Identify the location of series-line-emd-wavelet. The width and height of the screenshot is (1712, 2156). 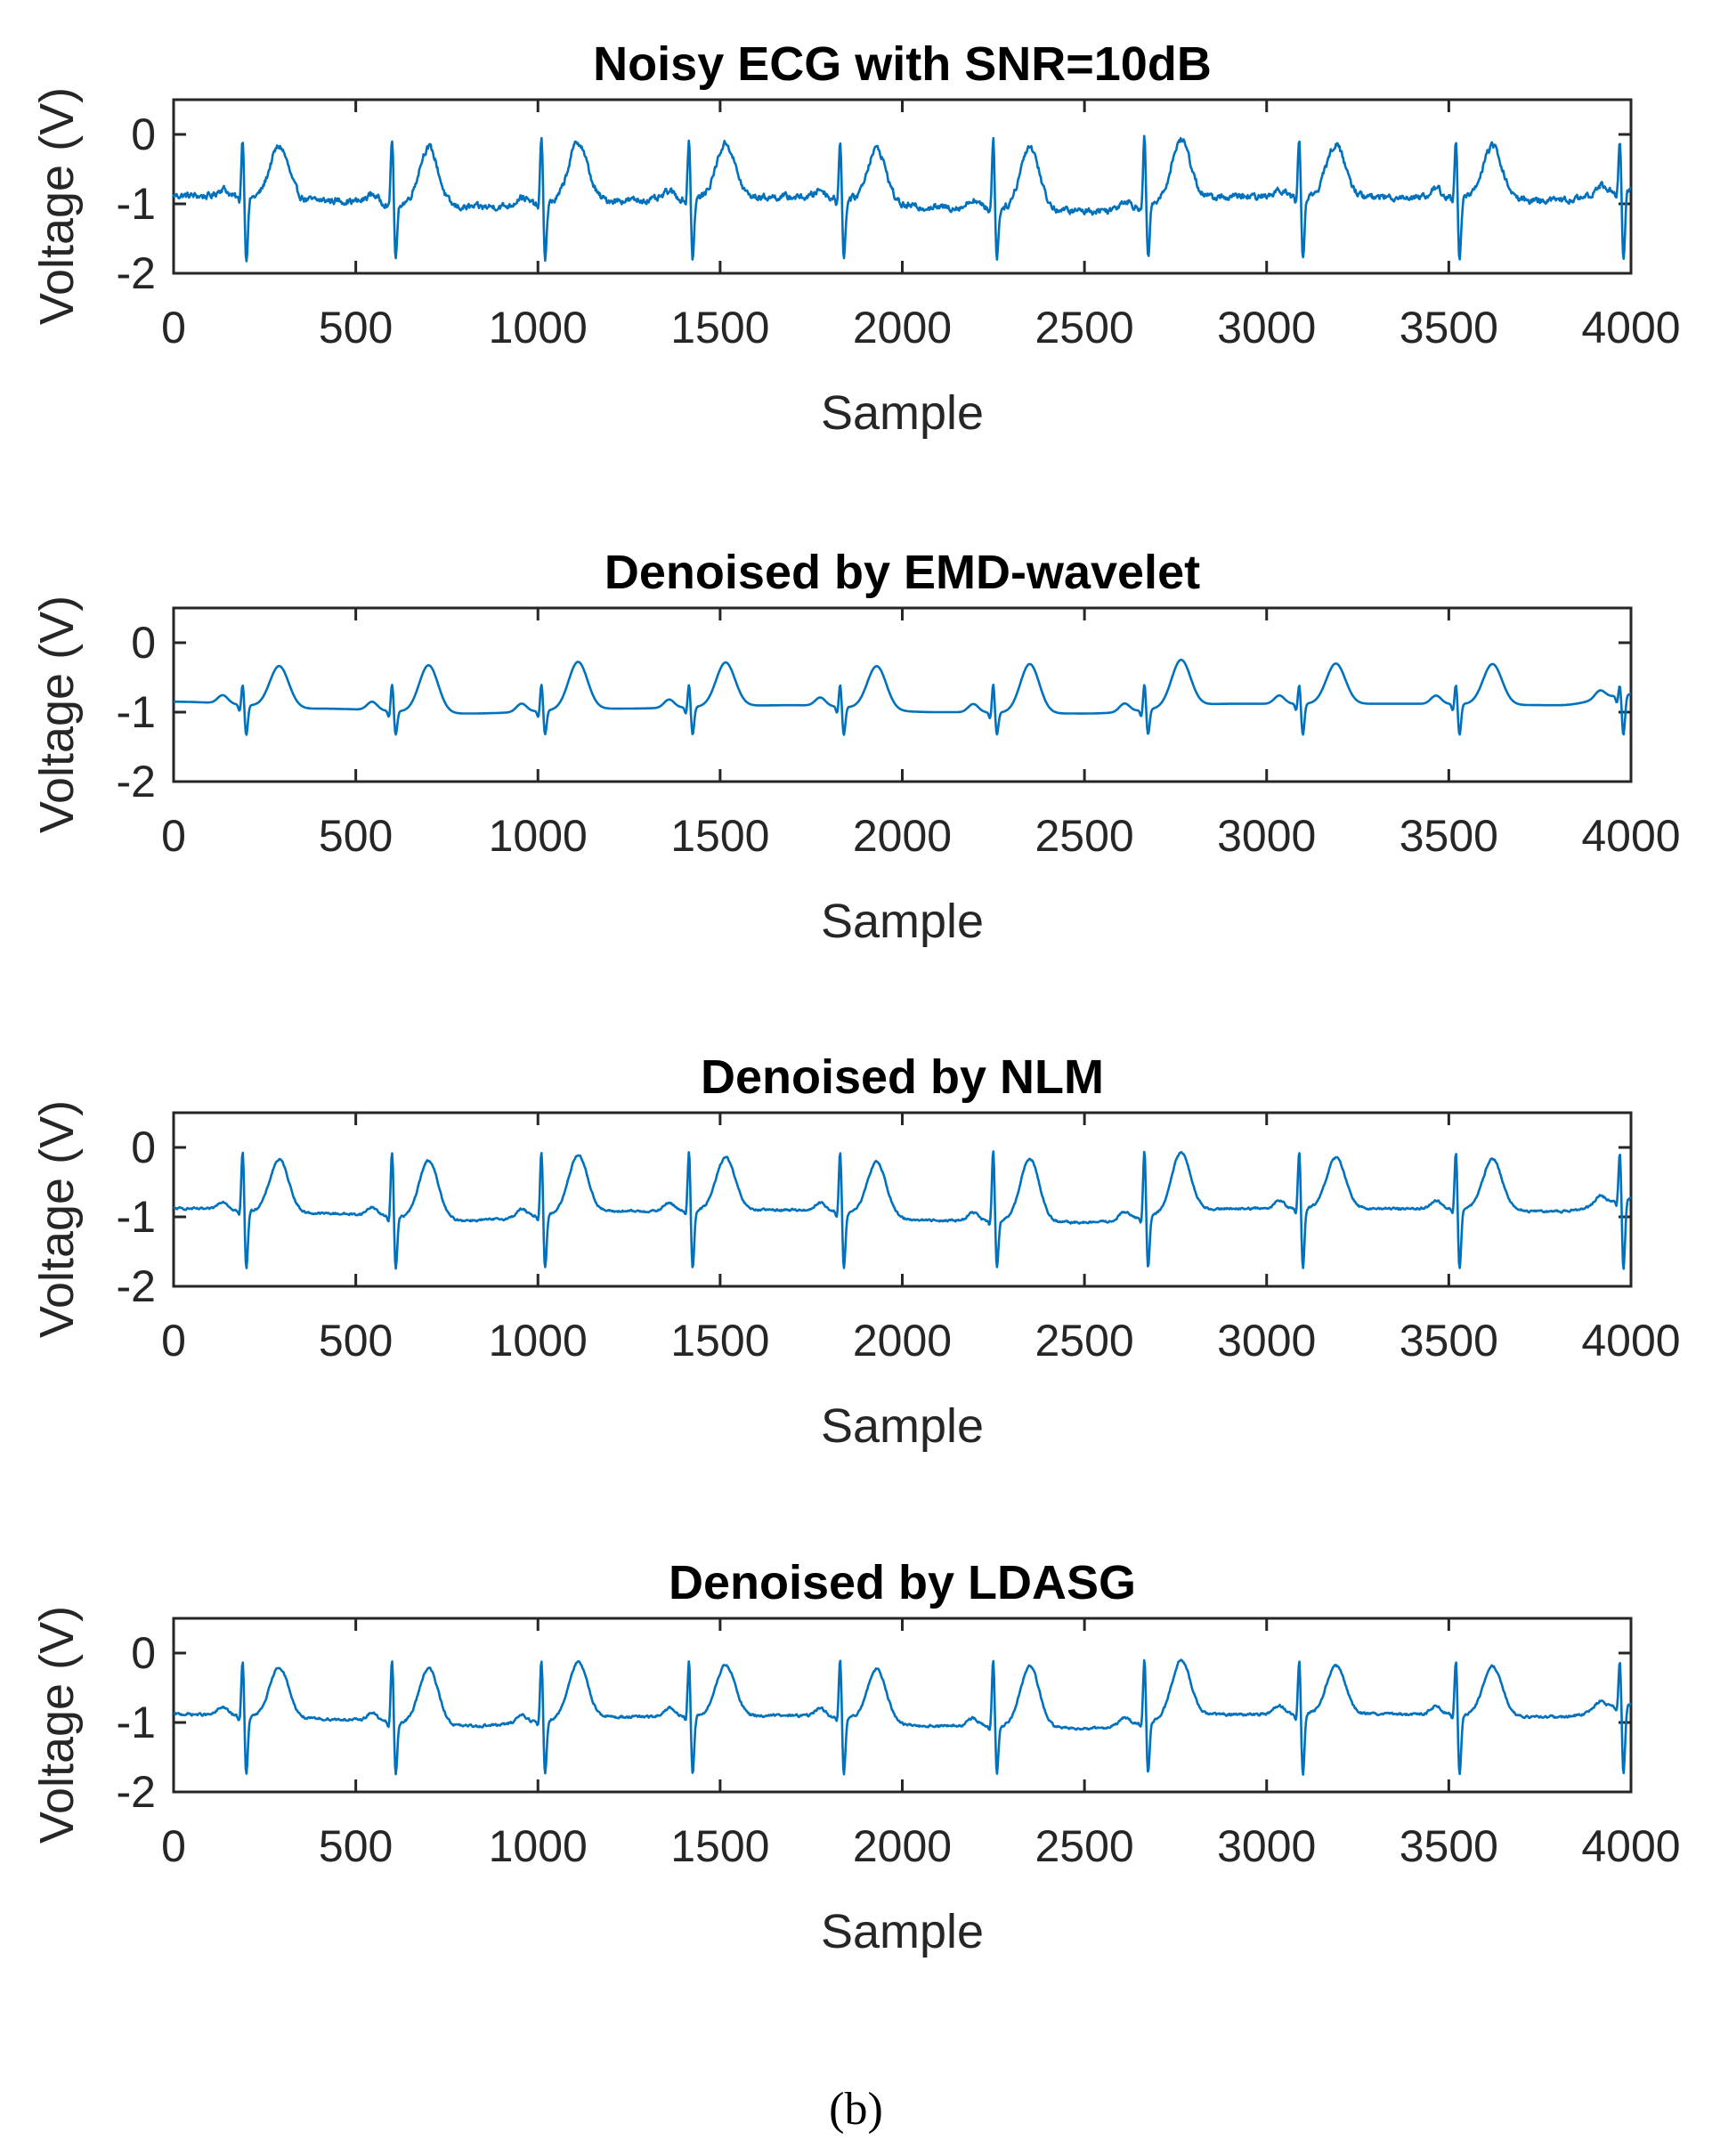
(902, 697).